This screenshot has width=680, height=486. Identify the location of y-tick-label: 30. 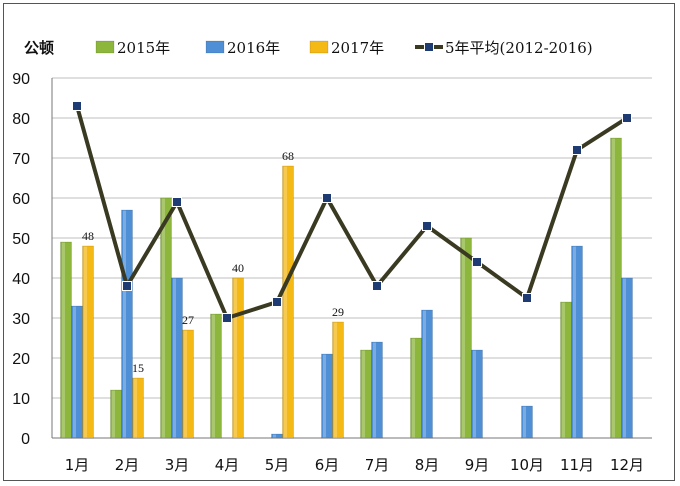
(21, 319).